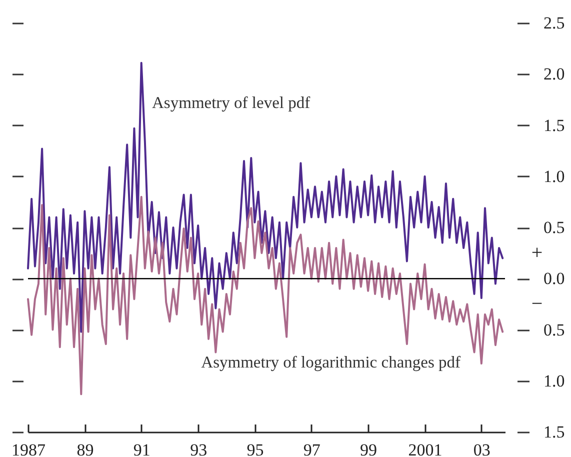 This screenshot has height=457, width=571. Describe the element at coordinates (554, 278) in the screenshot. I see `y-tick-label: 0.0` at that location.